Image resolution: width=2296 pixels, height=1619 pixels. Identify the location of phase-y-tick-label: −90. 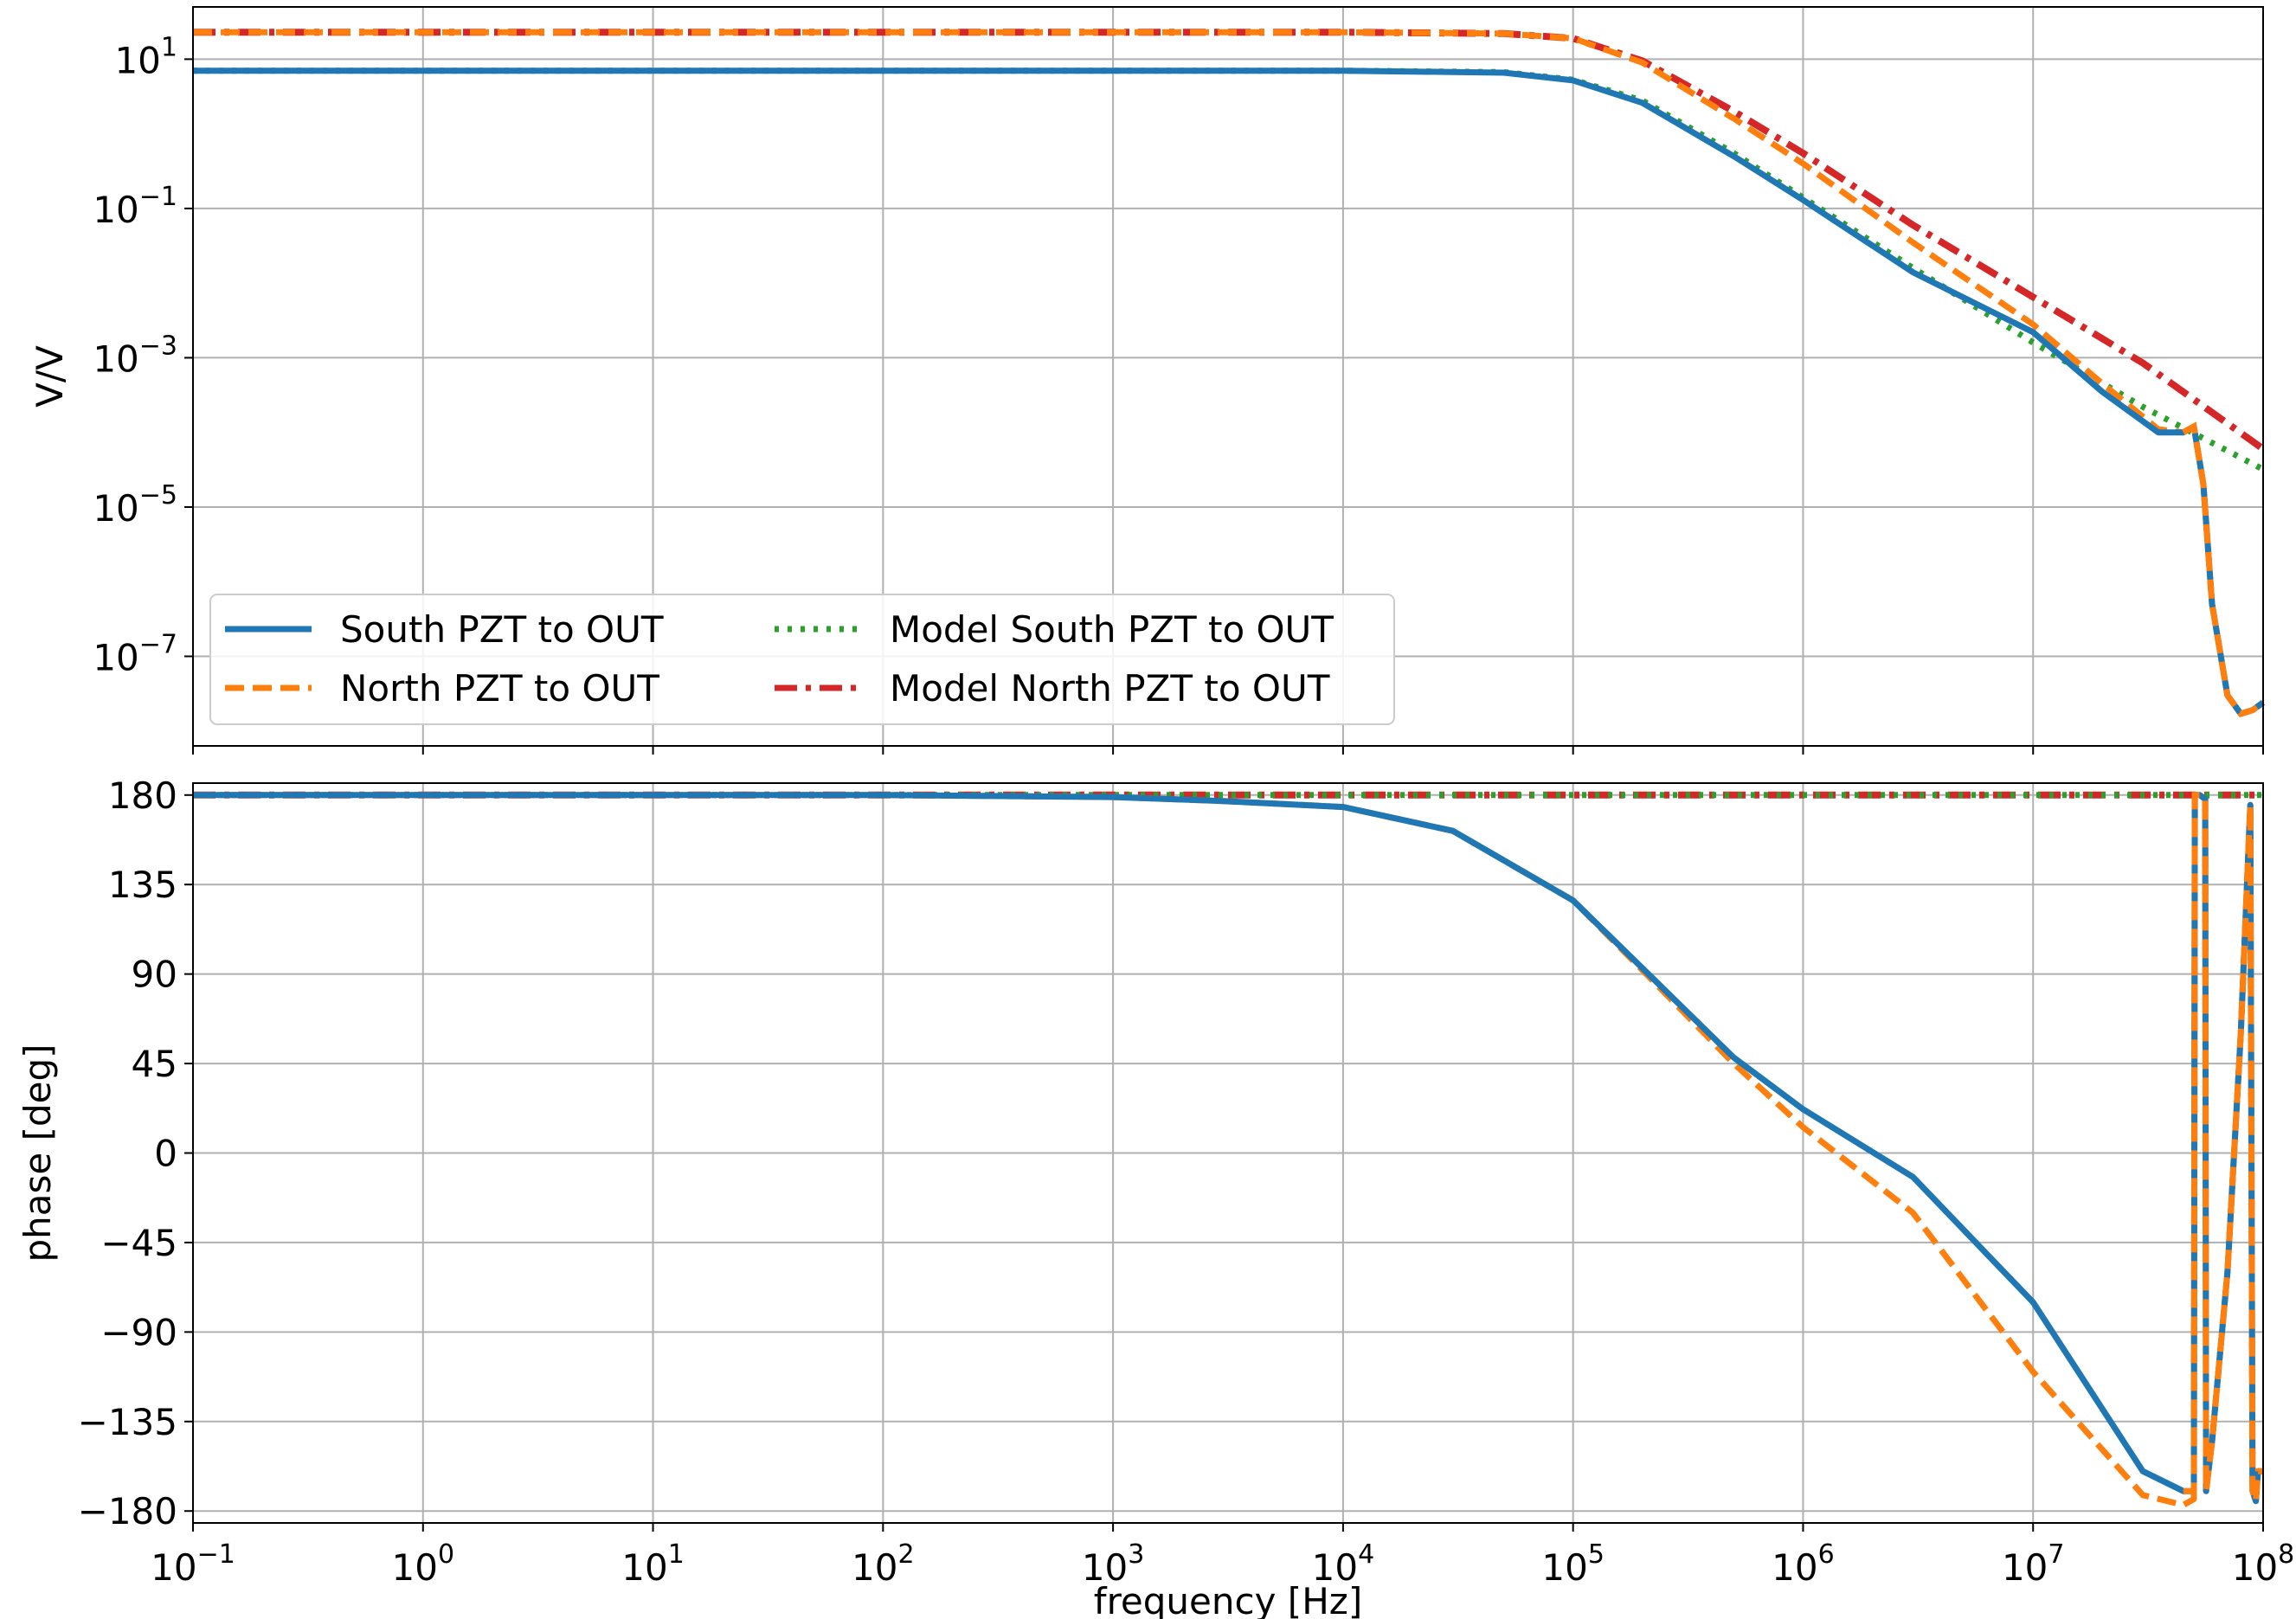
(138, 1332).